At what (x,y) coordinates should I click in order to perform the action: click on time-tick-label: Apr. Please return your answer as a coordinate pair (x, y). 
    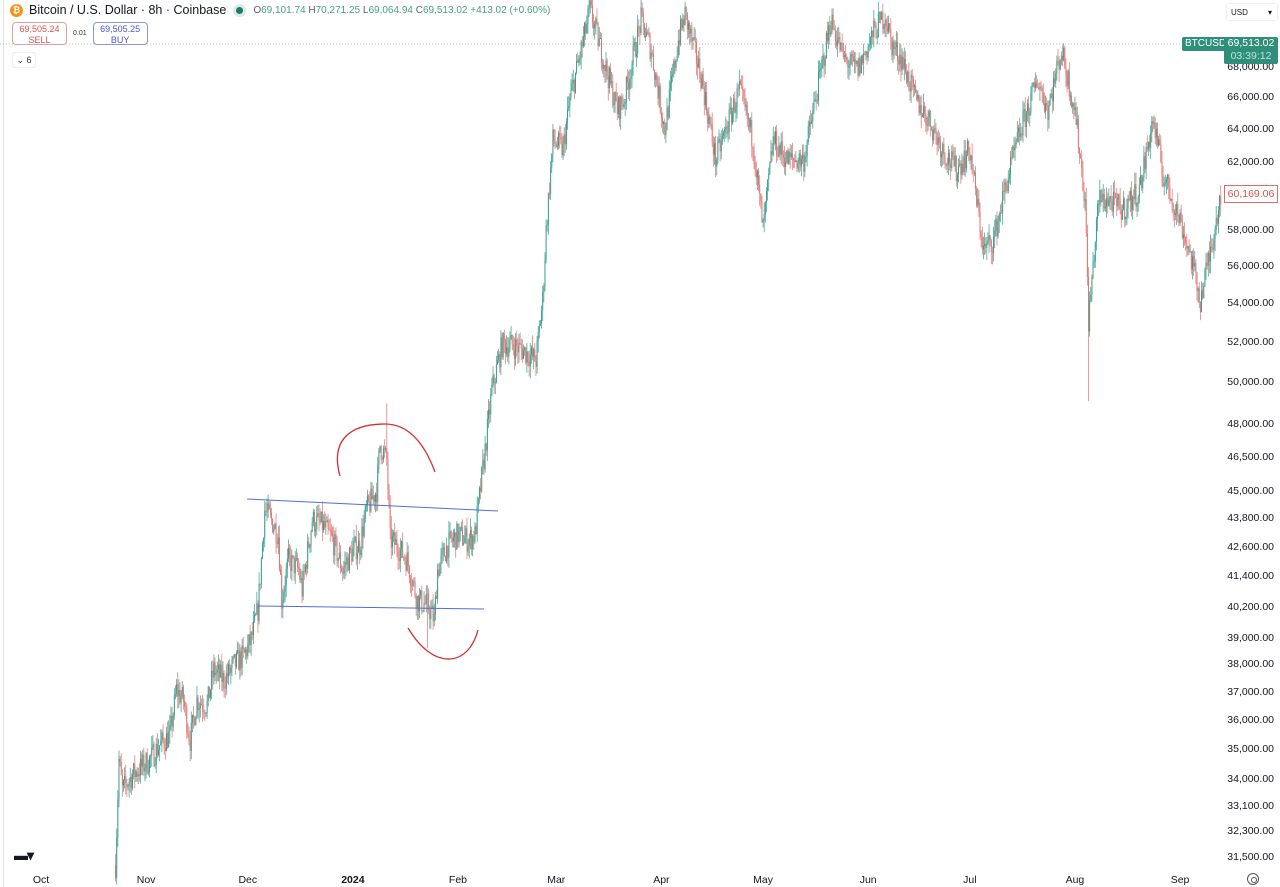
    Looking at the image, I should click on (661, 880).